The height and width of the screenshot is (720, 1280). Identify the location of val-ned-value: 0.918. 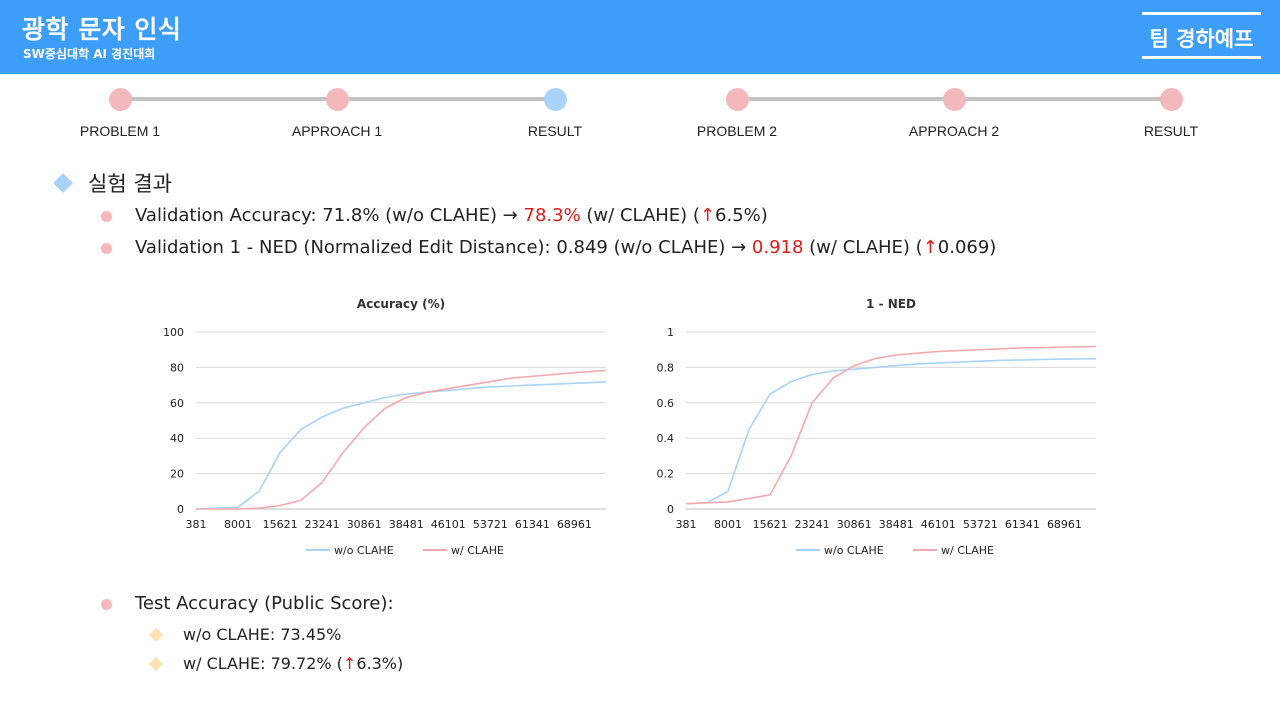
(777, 247).